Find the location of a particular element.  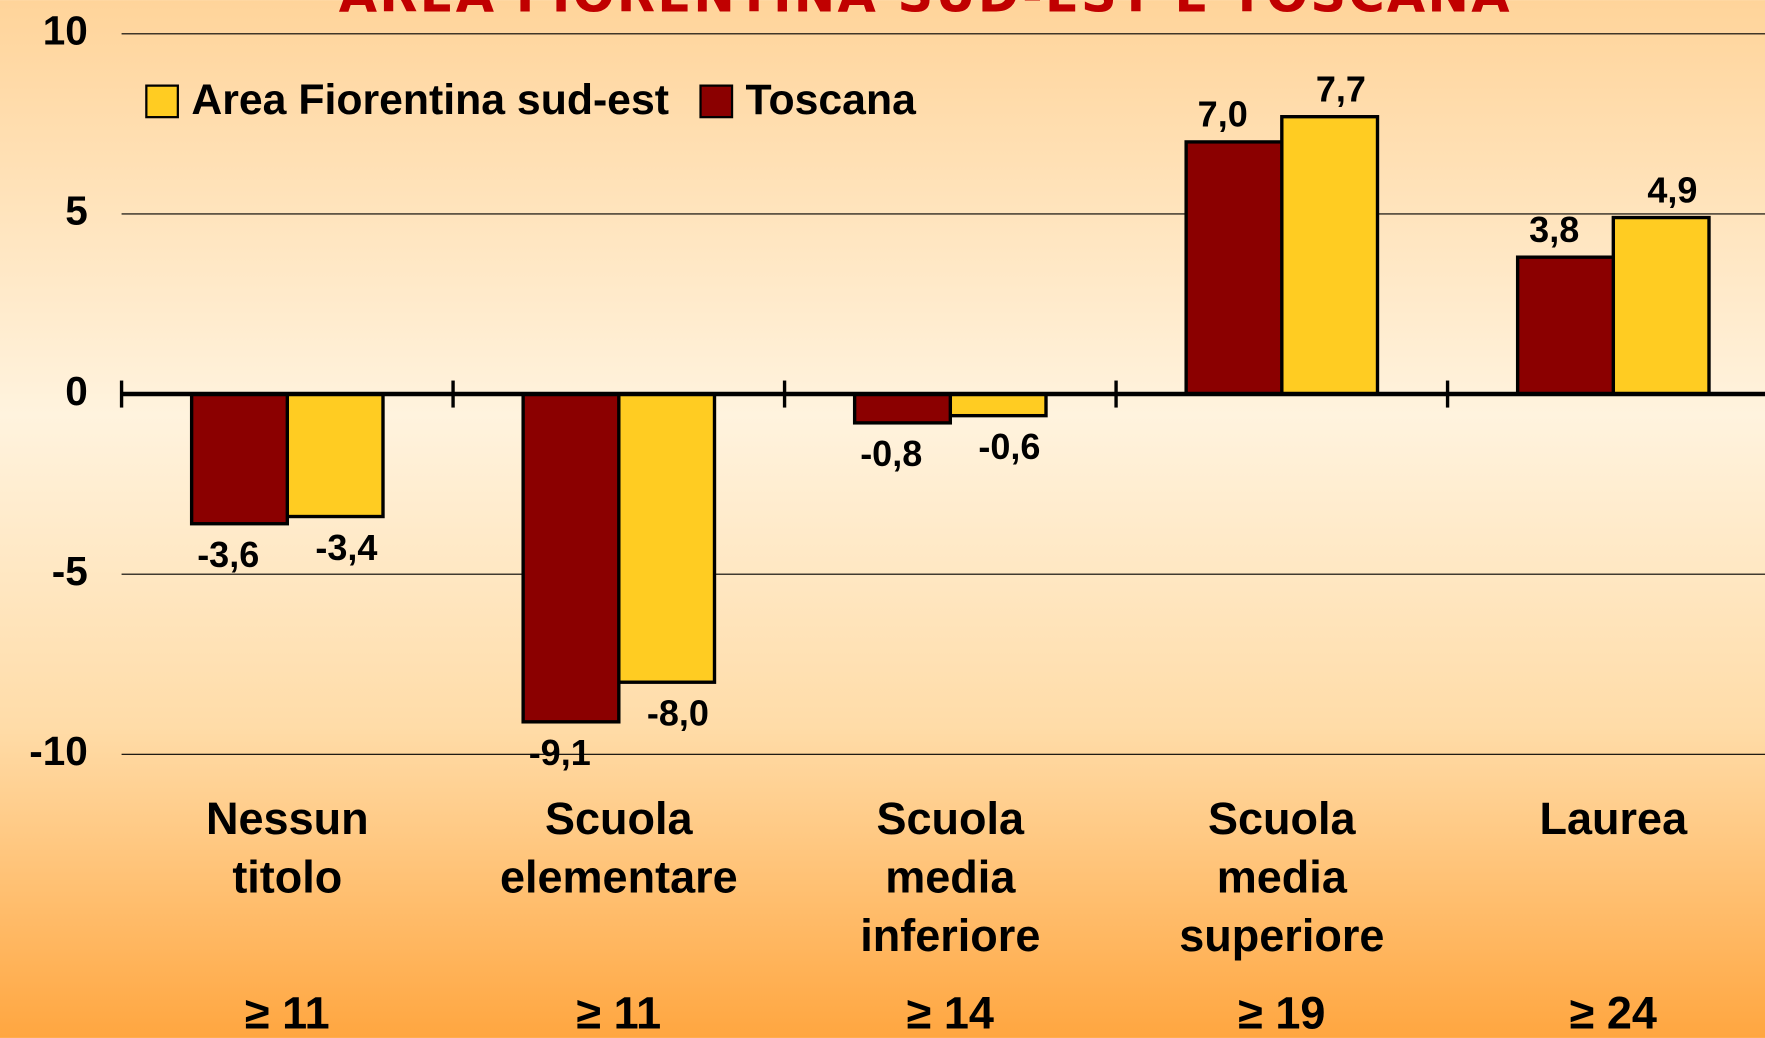

x-tick-label: Scuola media superiore is located at coordinates (1281, 877).